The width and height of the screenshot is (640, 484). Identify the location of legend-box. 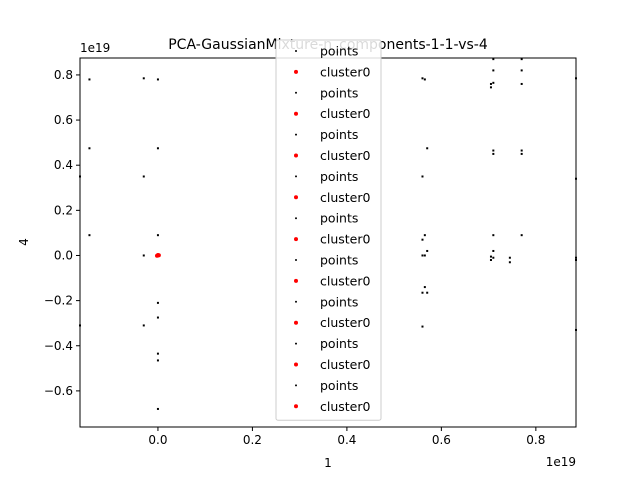
(328, 230).